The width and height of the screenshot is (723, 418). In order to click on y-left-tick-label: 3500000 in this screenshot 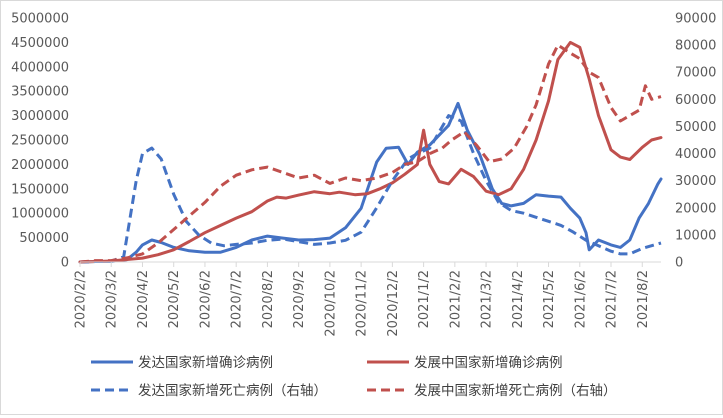, I will do `click(40, 92)`.